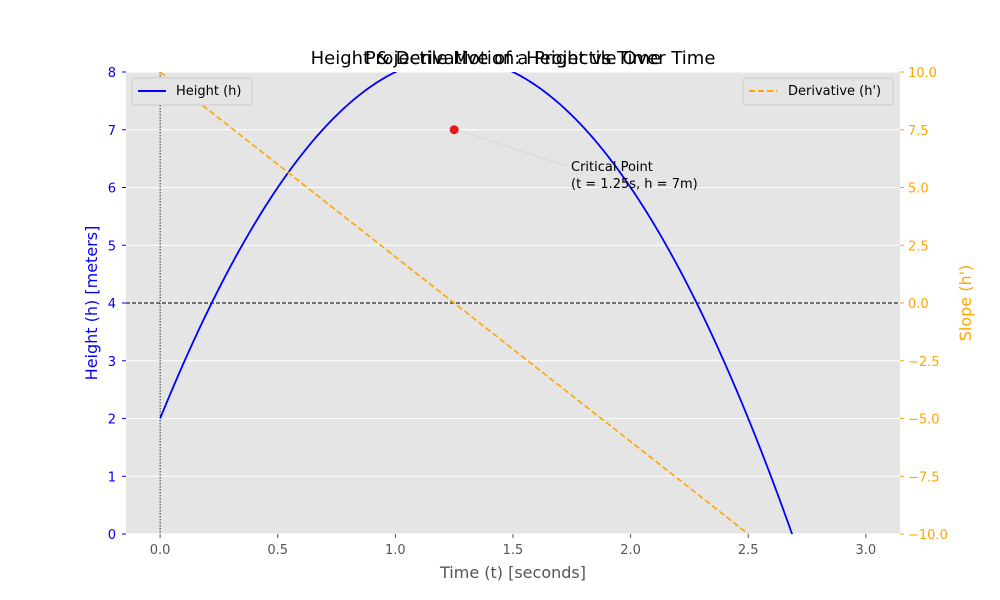 The width and height of the screenshot is (1000, 600). What do you see at coordinates (866, 550) in the screenshot?
I see `x-tick-label: 3.0` at bounding box center [866, 550].